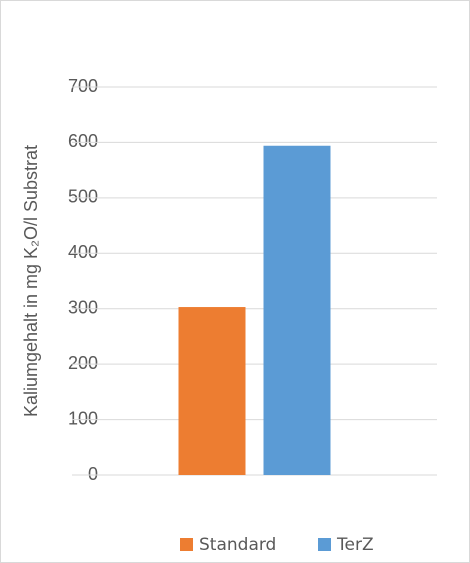 The height and width of the screenshot is (563, 470). Describe the element at coordinates (237, 545) in the screenshot. I see `legend-label: Standard` at that location.